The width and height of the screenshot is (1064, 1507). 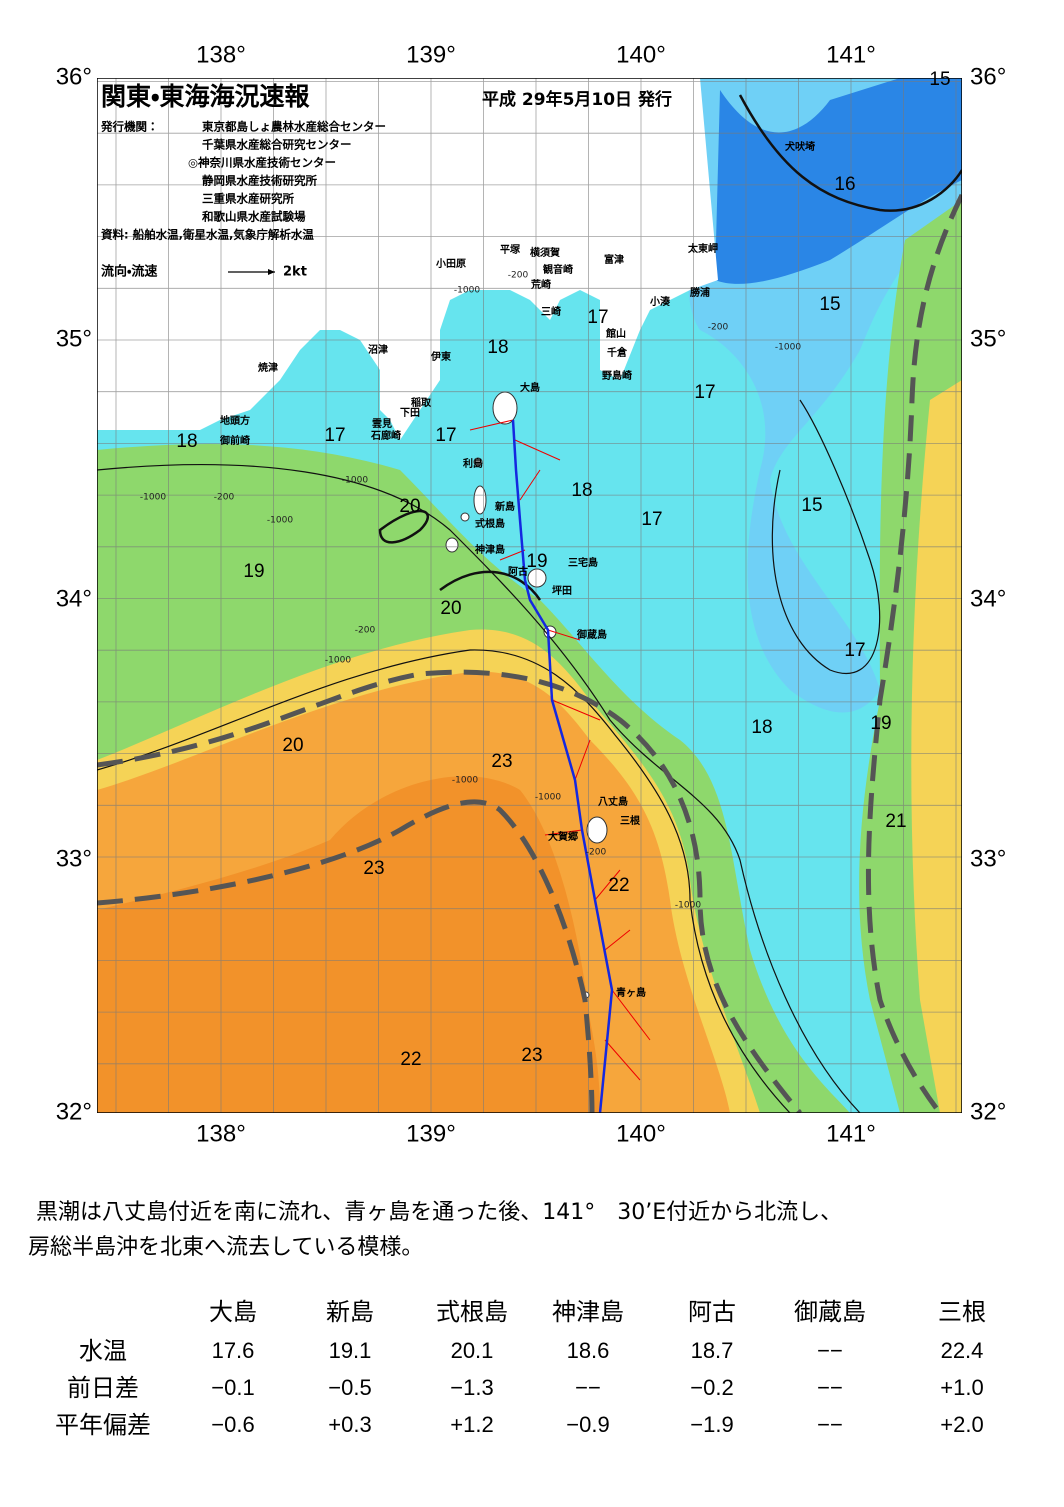 What do you see at coordinates (294, 127) in the screenshot?
I see `publisher: 東京都島しょ農林水産総合センター` at bounding box center [294, 127].